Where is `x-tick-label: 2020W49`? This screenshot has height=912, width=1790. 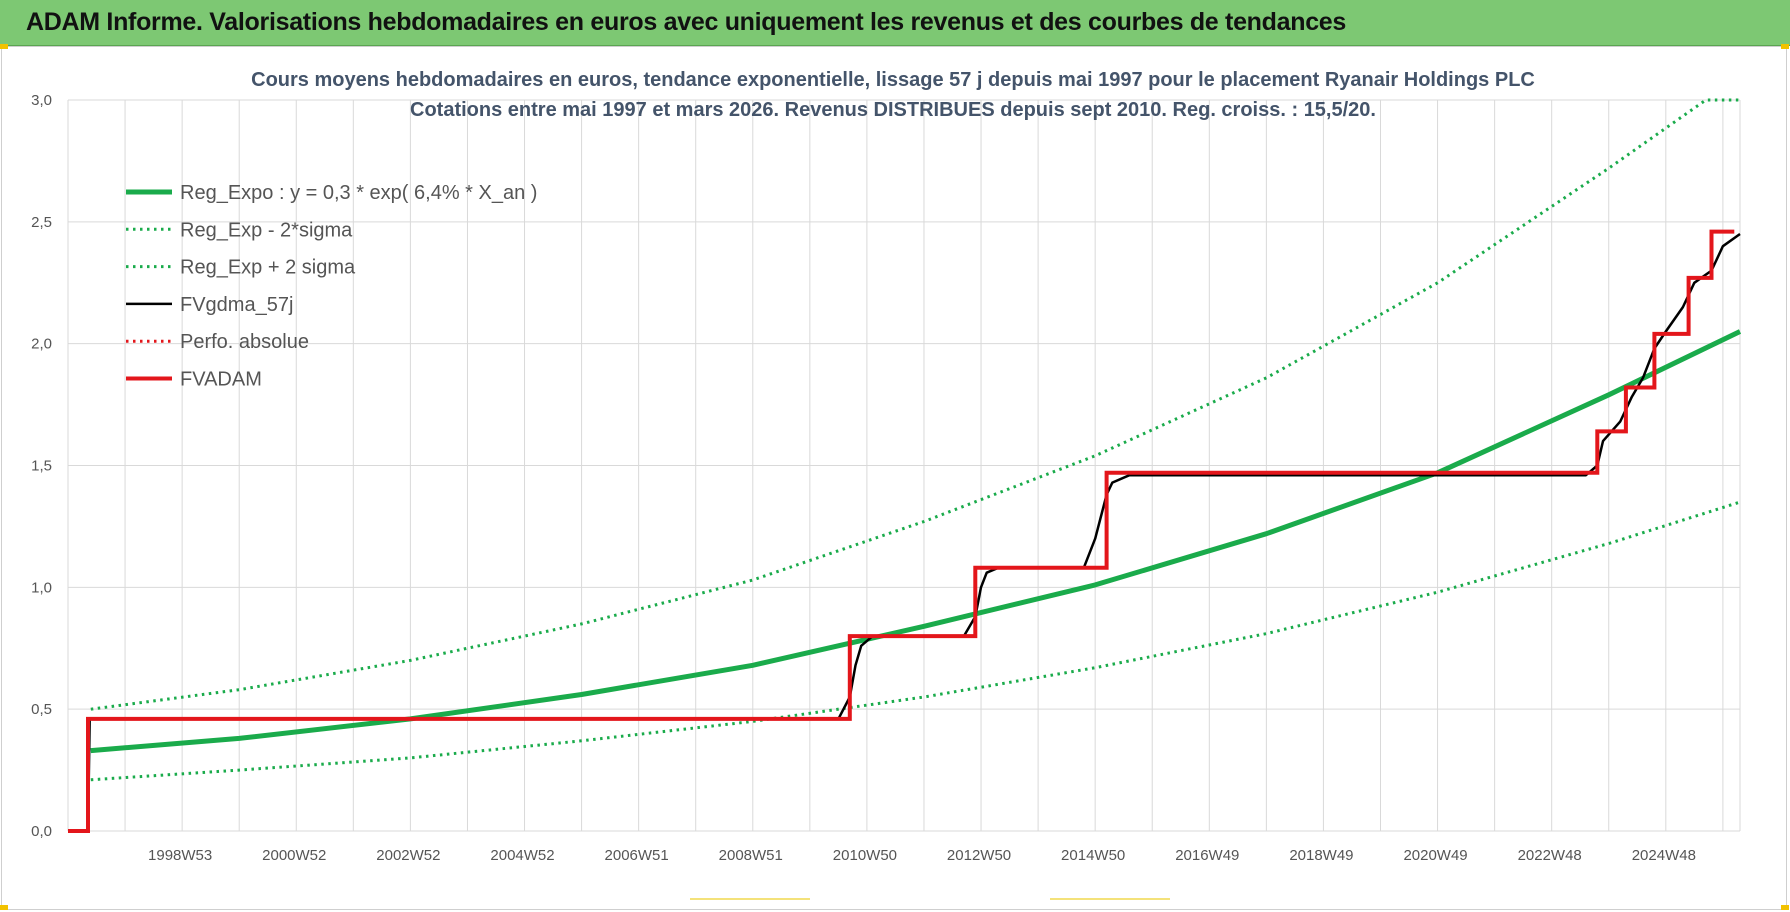 x-tick-label: 2020W49 is located at coordinates (1435, 855).